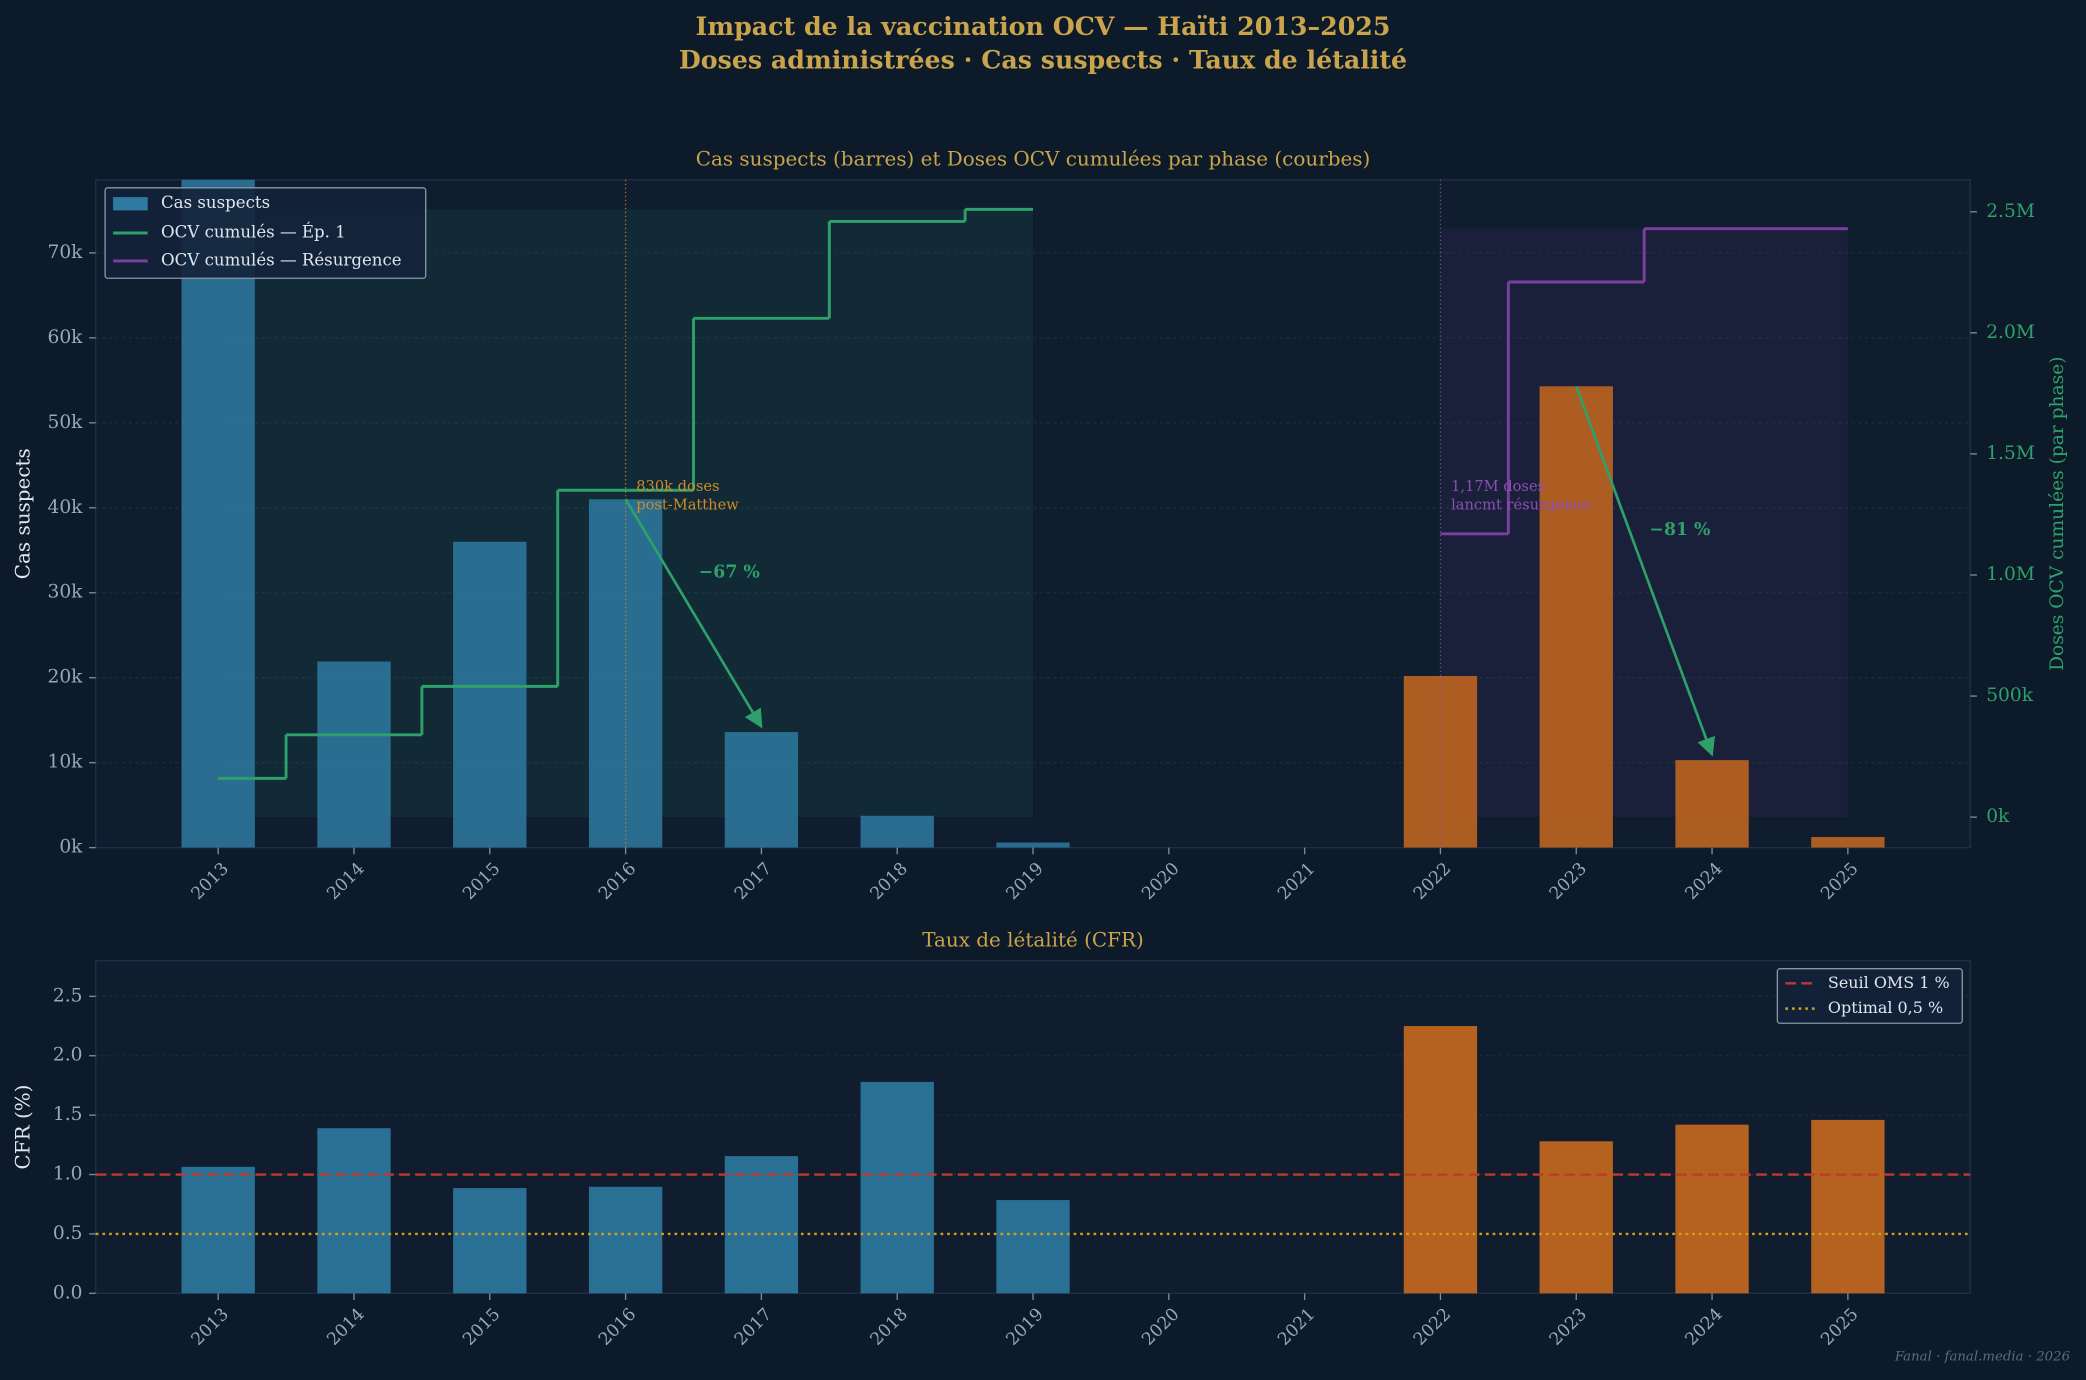  Describe the element at coordinates (729, 573) in the screenshot. I see `arrow-label: −67 %` at that location.